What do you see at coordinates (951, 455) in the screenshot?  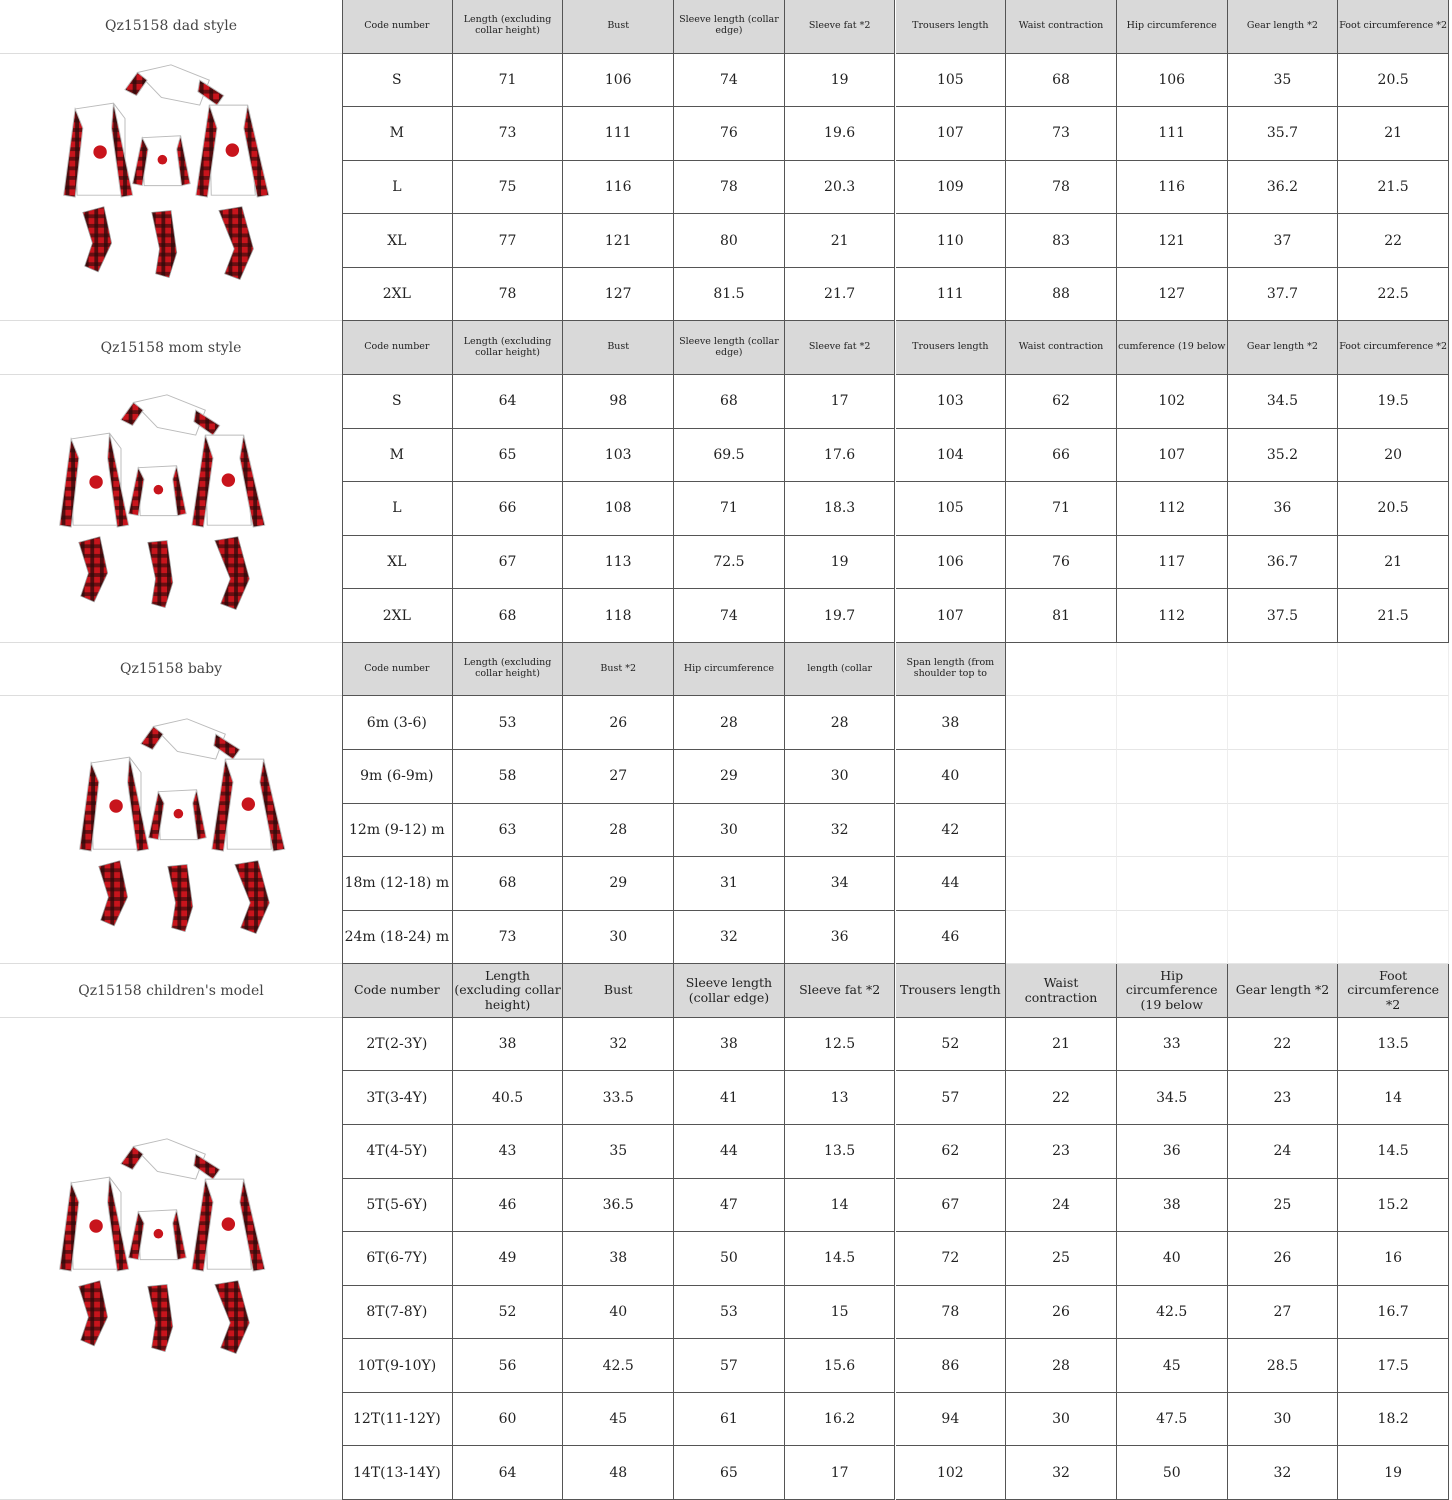 I see `table-cell: 104` at bounding box center [951, 455].